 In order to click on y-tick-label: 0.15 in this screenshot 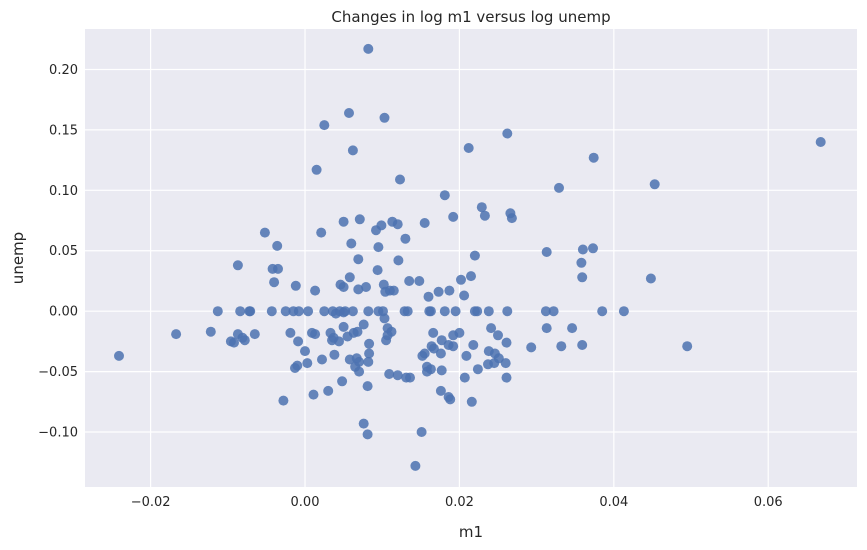, I will do `click(63, 130)`.